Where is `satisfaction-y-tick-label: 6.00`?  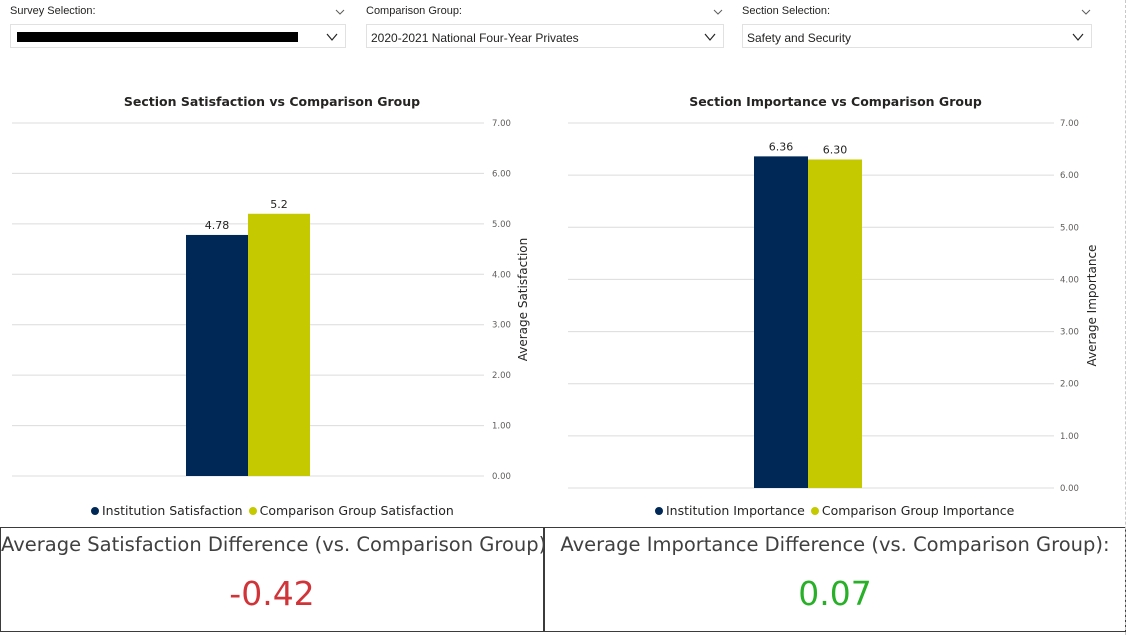 satisfaction-y-tick-label: 6.00 is located at coordinates (501, 174).